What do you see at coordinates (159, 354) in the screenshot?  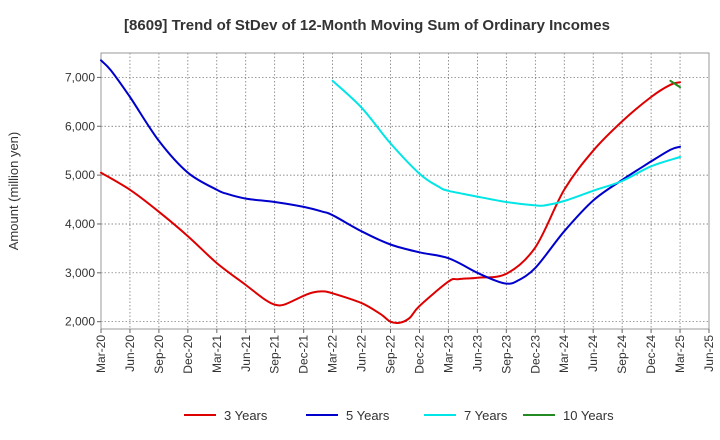 I see `x-tick-label: Sep-20` at bounding box center [159, 354].